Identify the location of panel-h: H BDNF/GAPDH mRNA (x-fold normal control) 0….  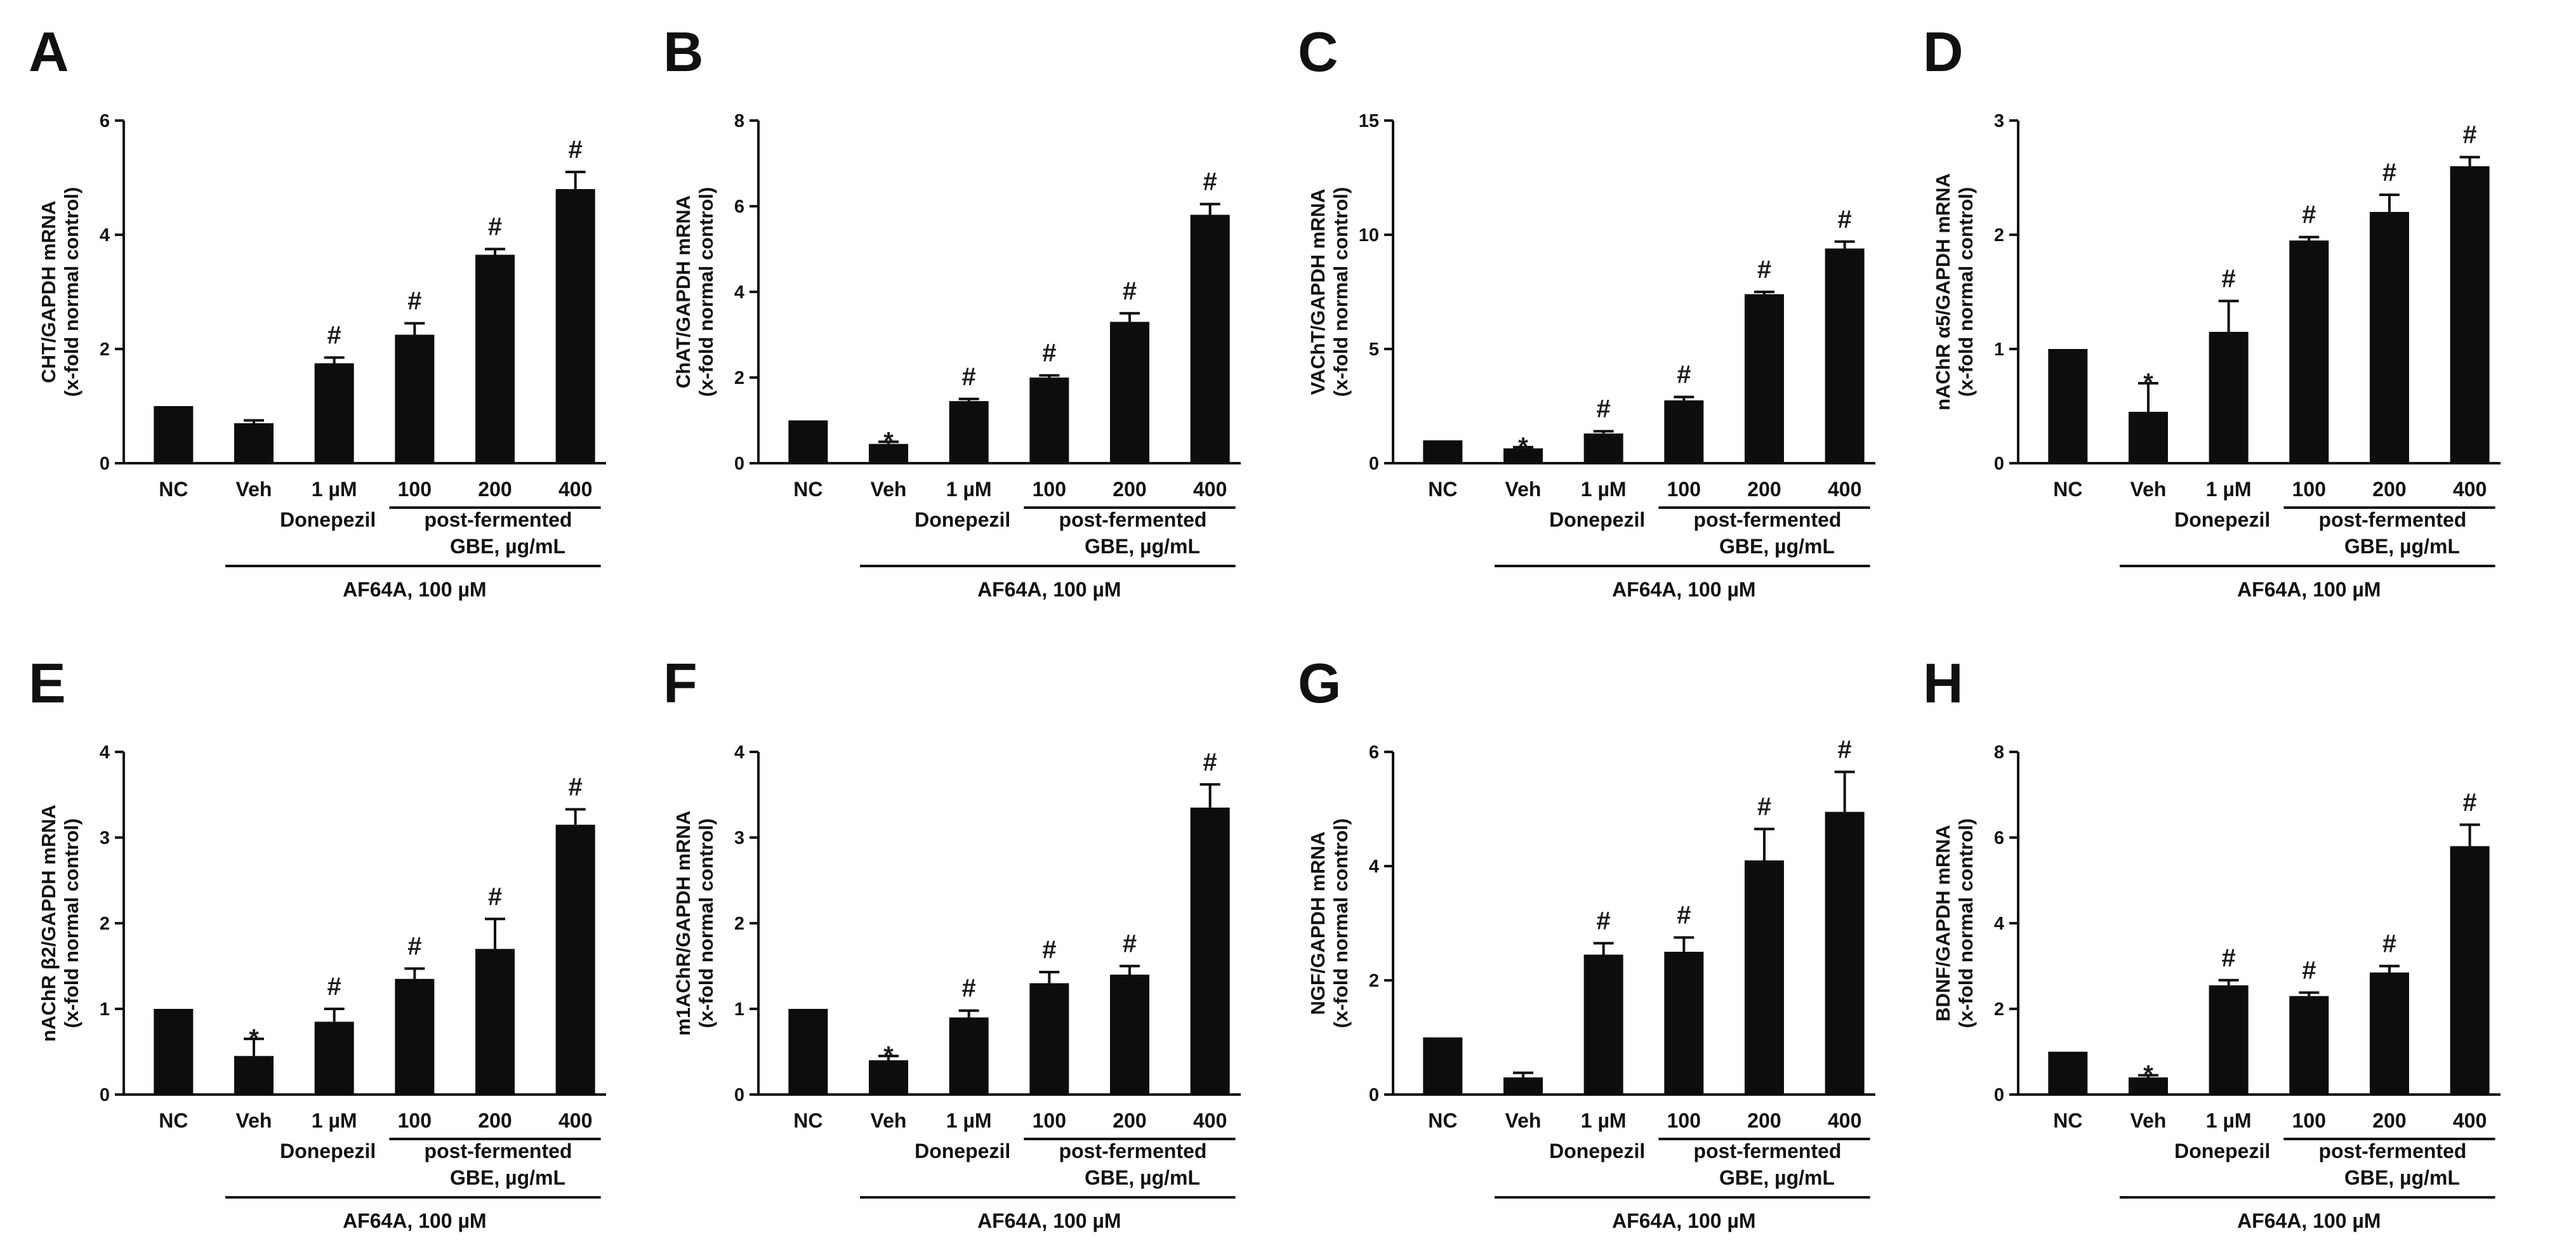
(2211, 942).